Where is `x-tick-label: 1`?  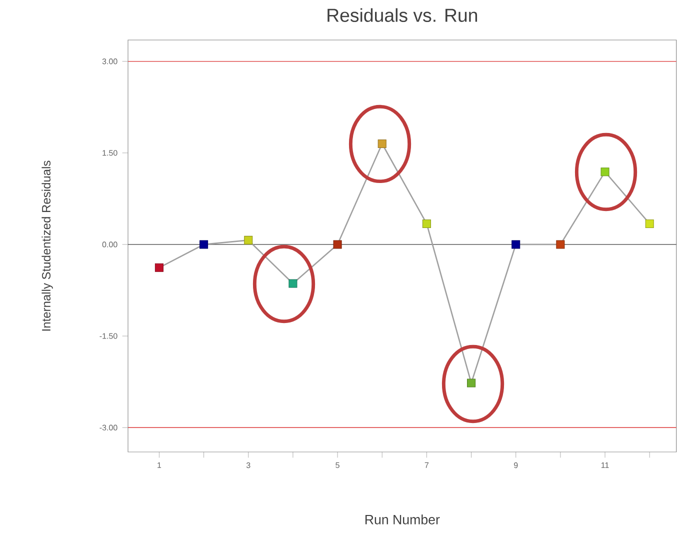
x-tick-label: 1 is located at coordinates (160, 465).